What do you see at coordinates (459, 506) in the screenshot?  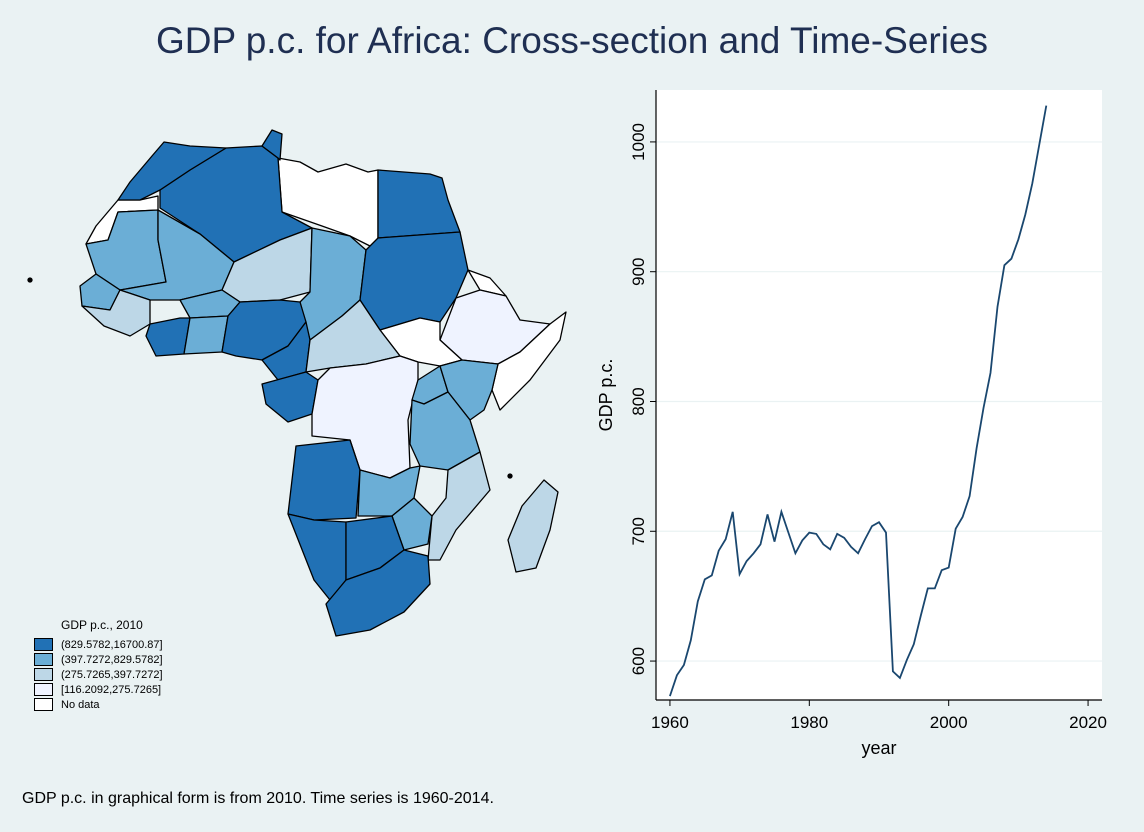 I see `map-region-mozambique` at bounding box center [459, 506].